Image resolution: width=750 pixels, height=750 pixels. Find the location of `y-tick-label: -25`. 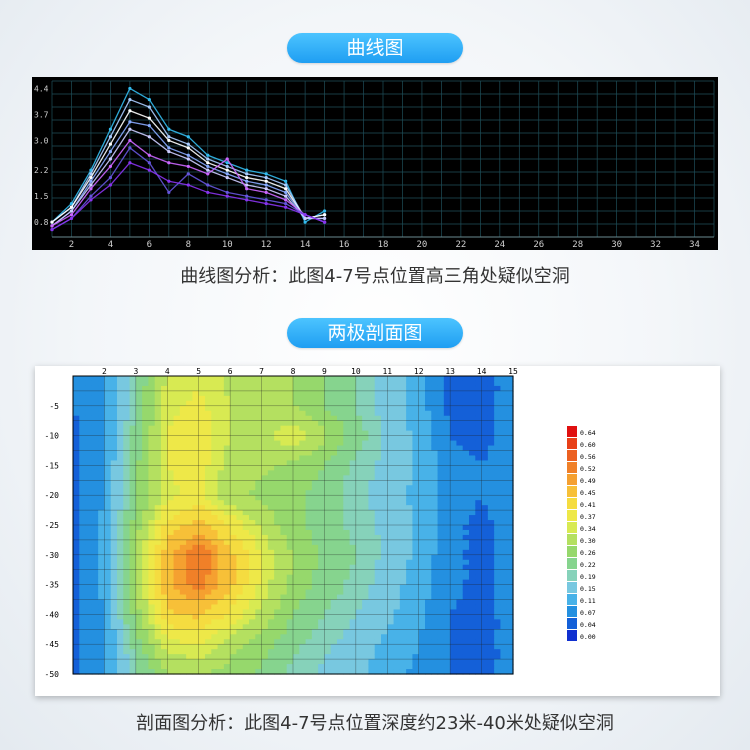

y-tick-label: -25 is located at coordinates (52, 525).